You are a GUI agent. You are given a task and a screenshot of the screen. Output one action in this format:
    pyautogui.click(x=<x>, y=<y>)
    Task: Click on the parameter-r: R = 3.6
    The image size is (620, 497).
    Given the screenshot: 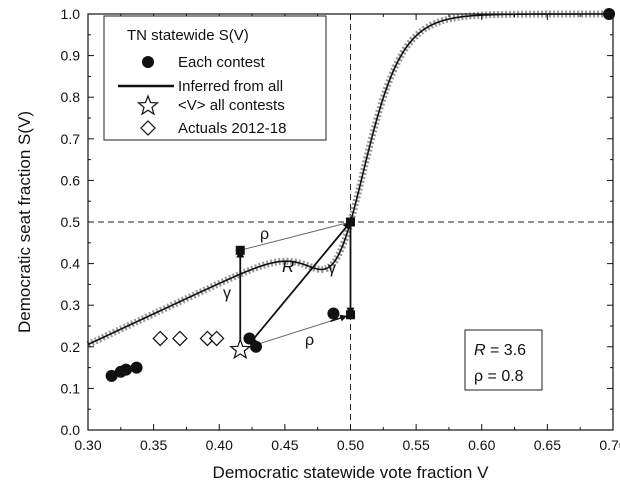 What is the action you would take?
    pyautogui.click(x=500, y=350)
    